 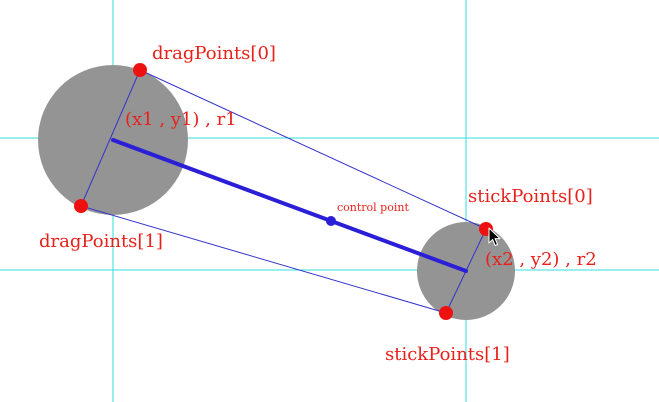 What do you see at coordinates (214, 53) in the screenshot?
I see `drag-point-0-label: dragPoints[0]` at bounding box center [214, 53].